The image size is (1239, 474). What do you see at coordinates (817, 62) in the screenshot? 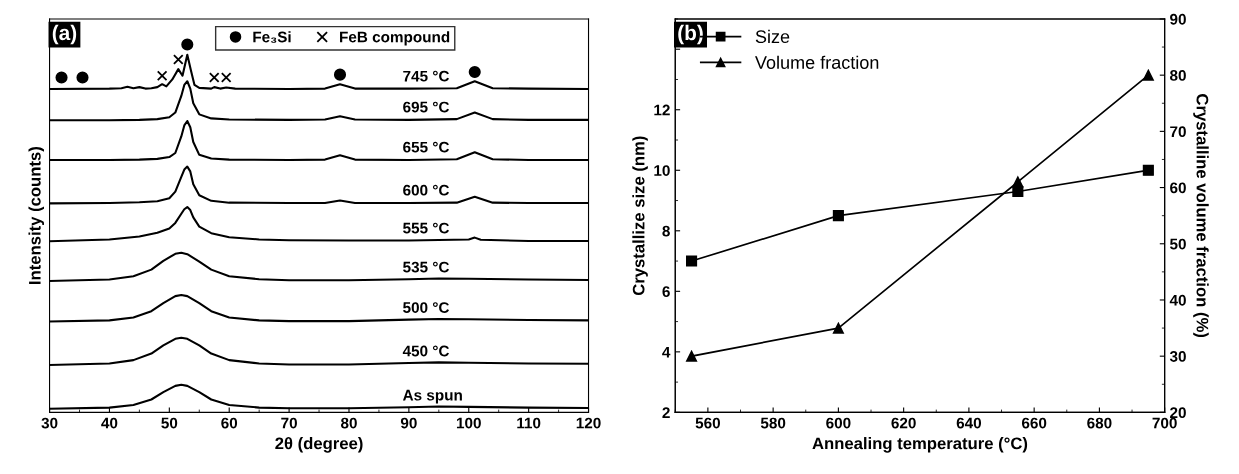
I see `legend-label: Volume fraction` at bounding box center [817, 62].